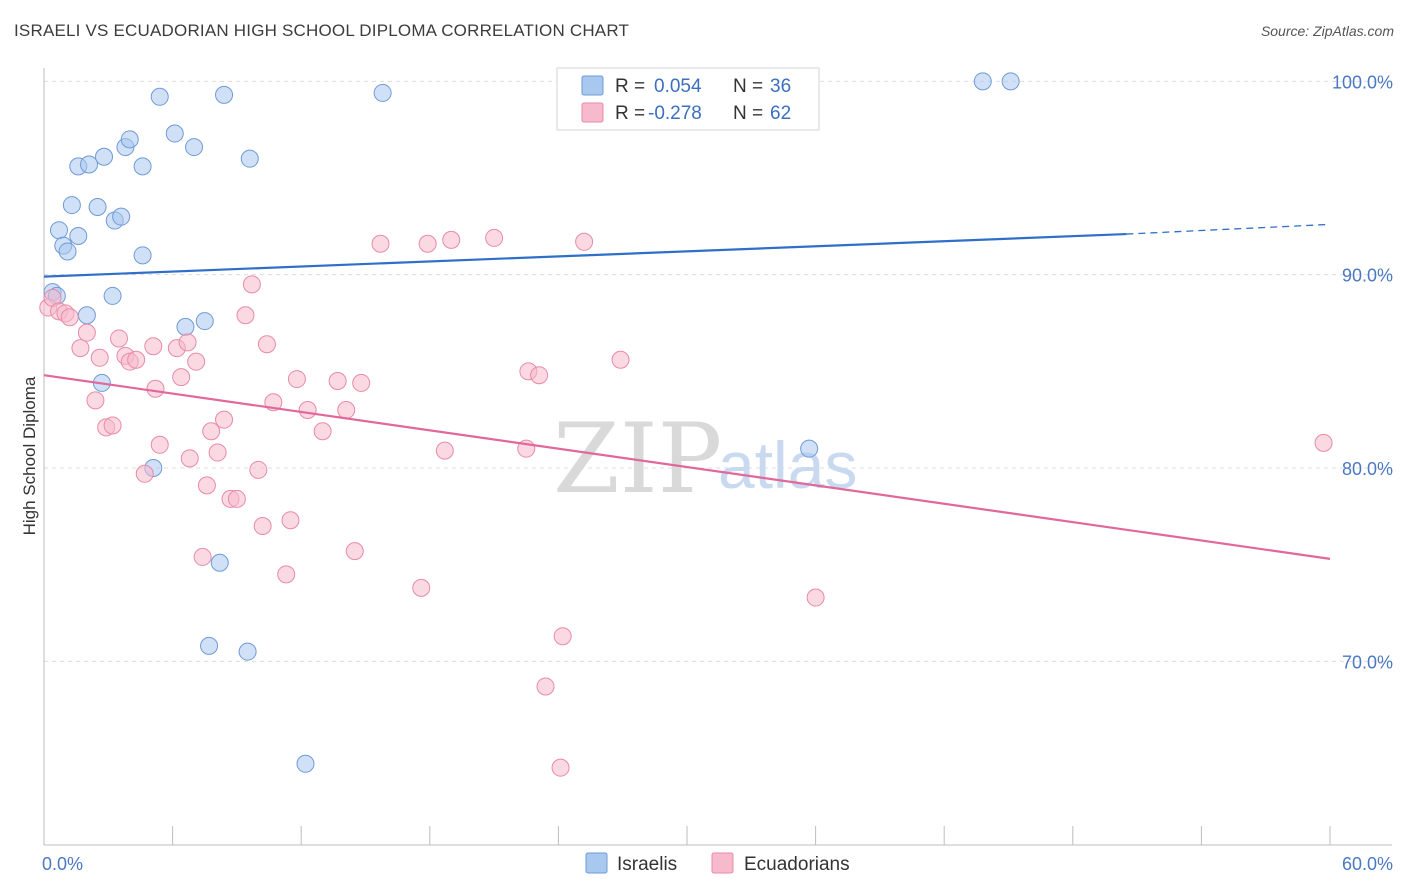 This screenshot has height=892, width=1406. Describe the element at coordinates (592, 112) in the screenshot. I see `stats-legend-swatch-ecuadorians` at that location.